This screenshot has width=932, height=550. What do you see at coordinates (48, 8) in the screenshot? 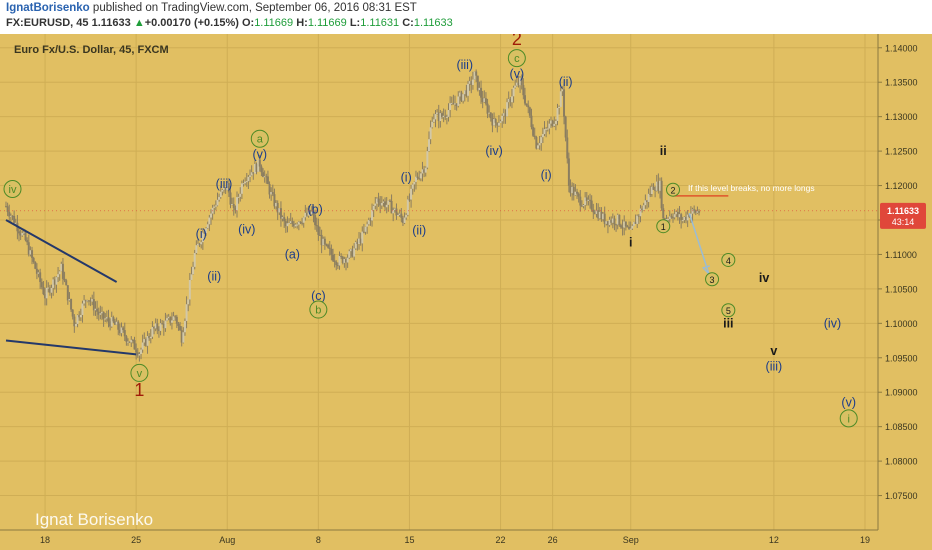
I see `author-link: IgnatBorisenko` at bounding box center [48, 8].